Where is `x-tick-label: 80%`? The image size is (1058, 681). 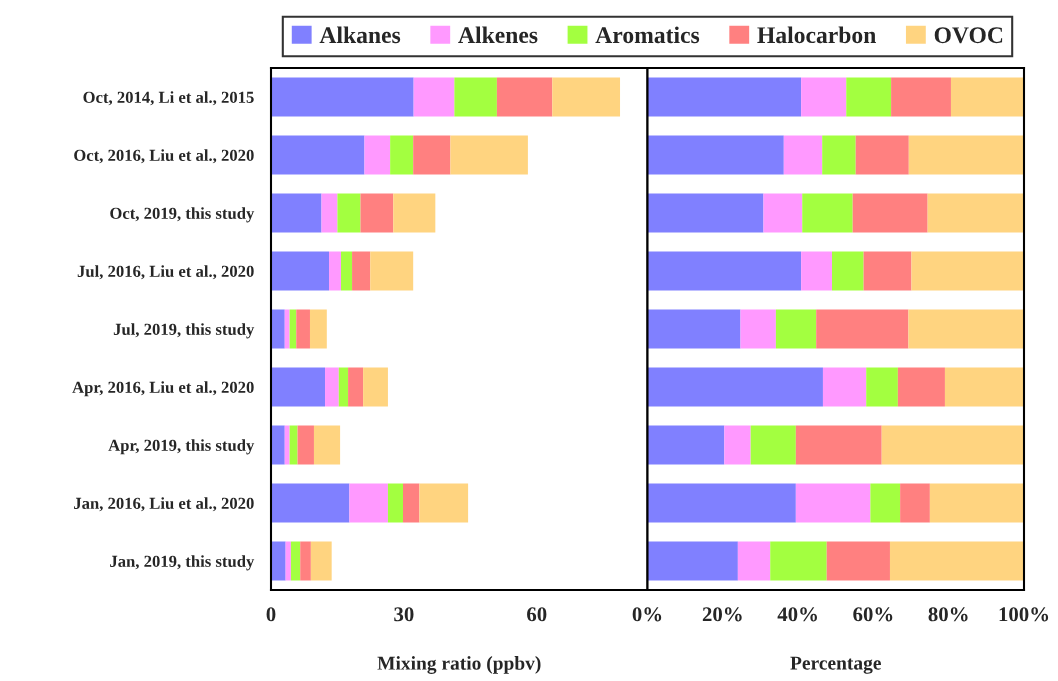 x-tick-label: 80% is located at coordinates (948, 614).